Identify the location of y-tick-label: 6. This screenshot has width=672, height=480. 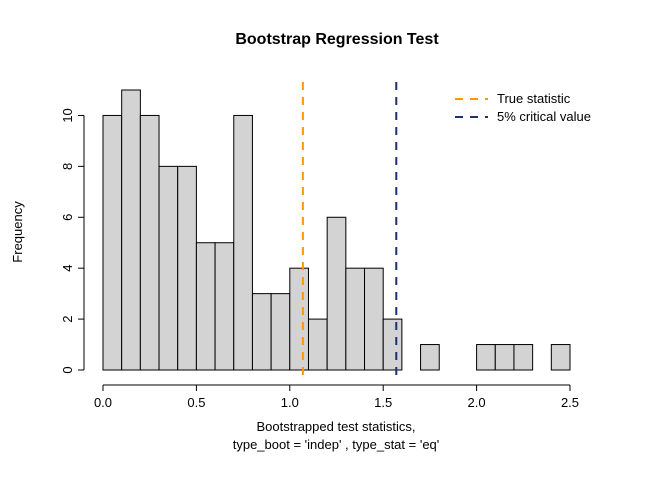
(67, 217).